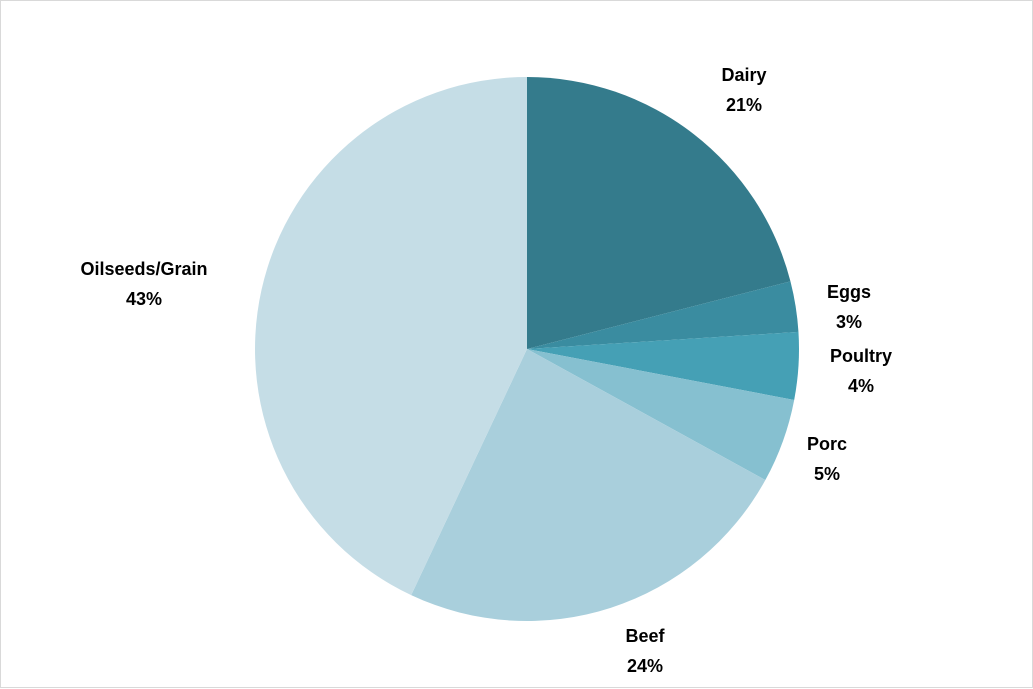  What do you see at coordinates (588, 485) in the screenshot?
I see `pie-slice-beef` at bounding box center [588, 485].